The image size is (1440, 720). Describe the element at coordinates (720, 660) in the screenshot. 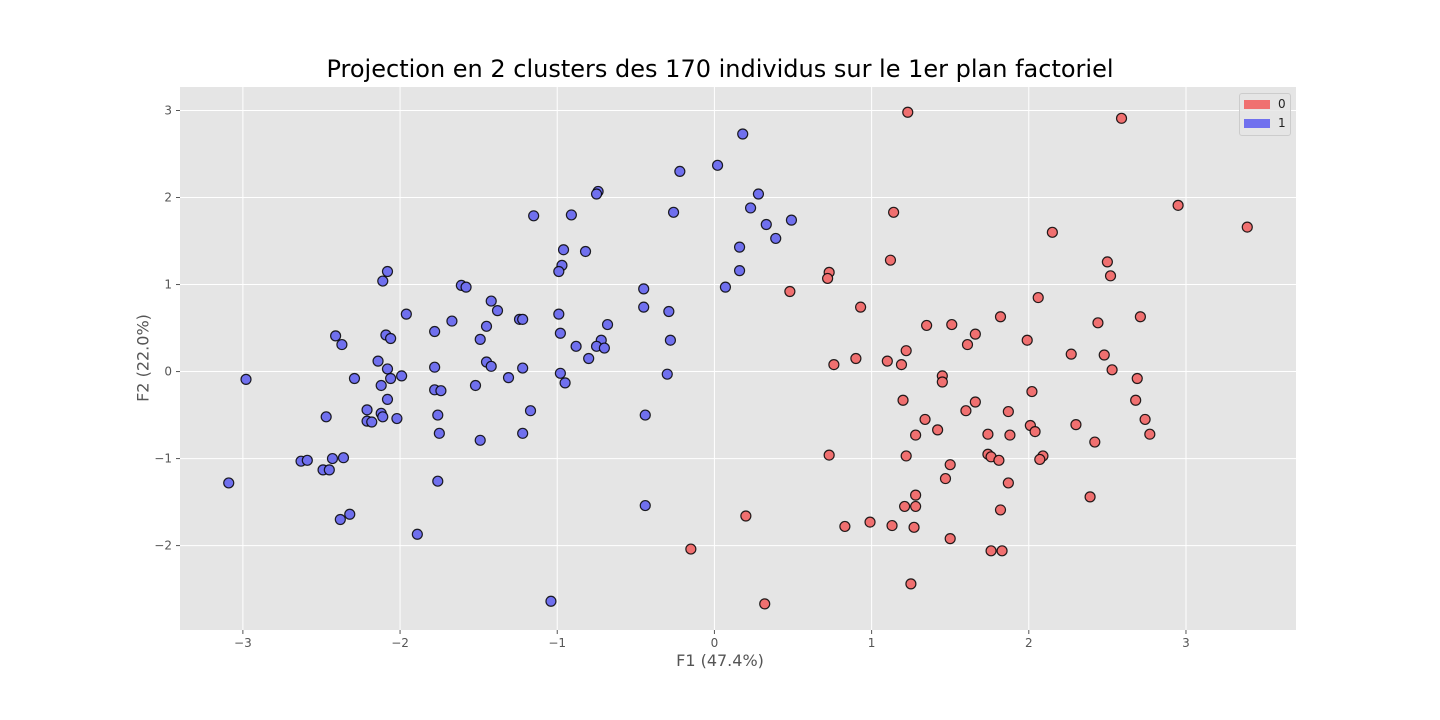

I see `x-axis-label: F1 (47.4%)` at that location.